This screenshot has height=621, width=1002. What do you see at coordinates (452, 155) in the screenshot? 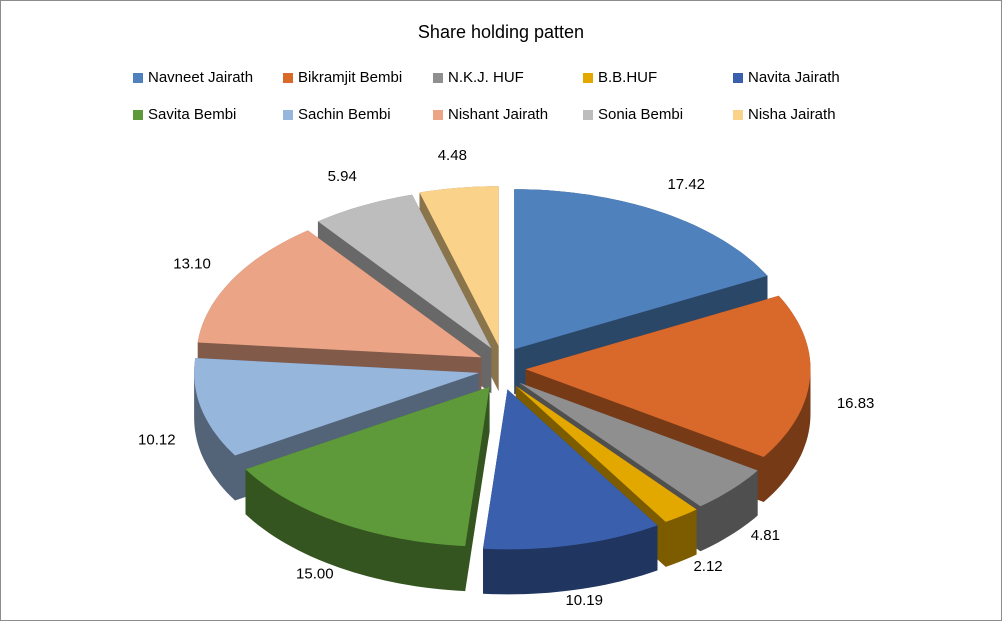
I see `data-label: 4.48` at bounding box center [452, 155].